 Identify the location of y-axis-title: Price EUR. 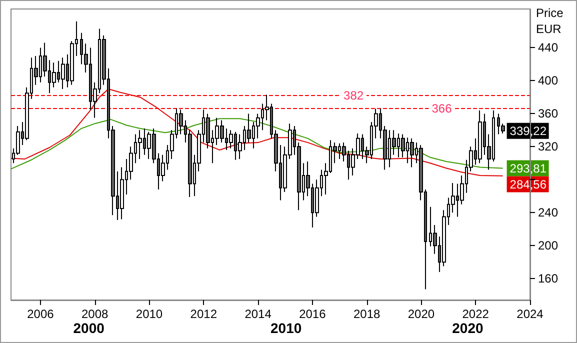
(551, 21).